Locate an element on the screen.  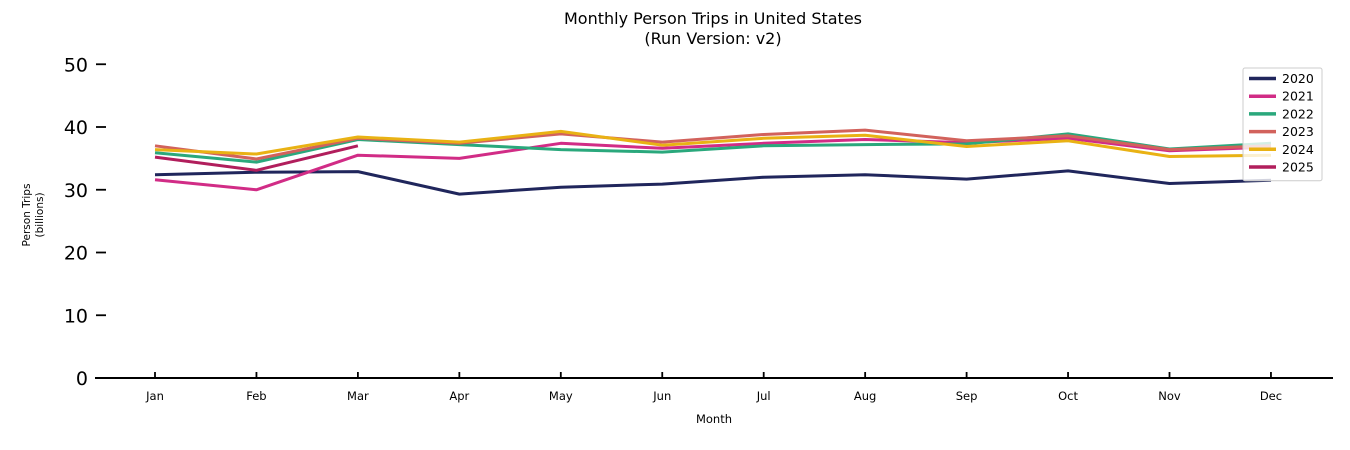
y-tick-label: 30 is located at coordinates (76, 191).